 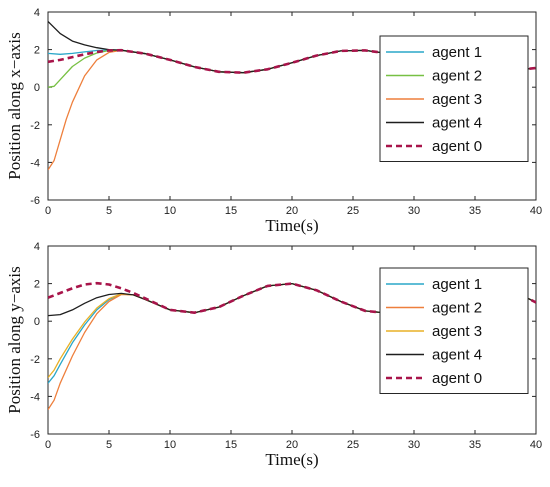 What do you see at coordinates (14, 339) in the screenshot?
I see `y-axis-label: Position along y−axis` at bounding box center [14, 339].